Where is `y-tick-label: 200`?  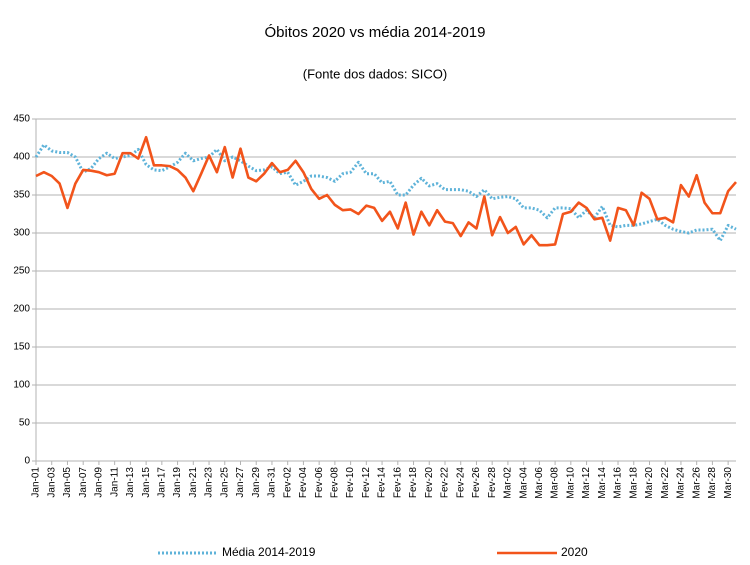 y-tick-label: 200 is located at coordinates (21, 309).